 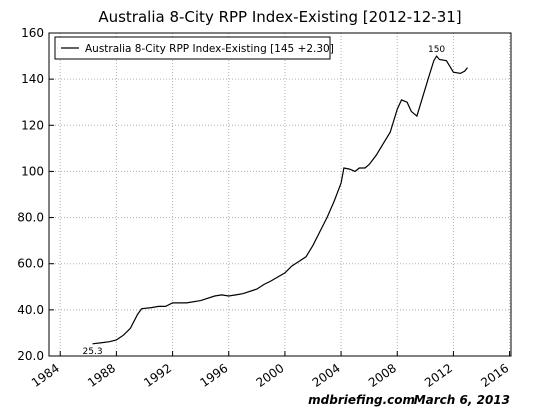 What do you see at coordinates (213, 375) in the screenshot?
I see `x-tick-label: 1996` at bounding box center [213, 375].